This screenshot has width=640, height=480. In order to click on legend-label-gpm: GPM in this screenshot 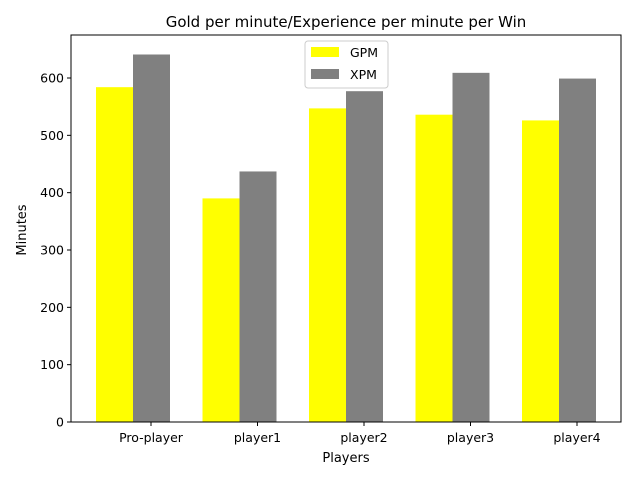, I will do `click(364, 52)`.